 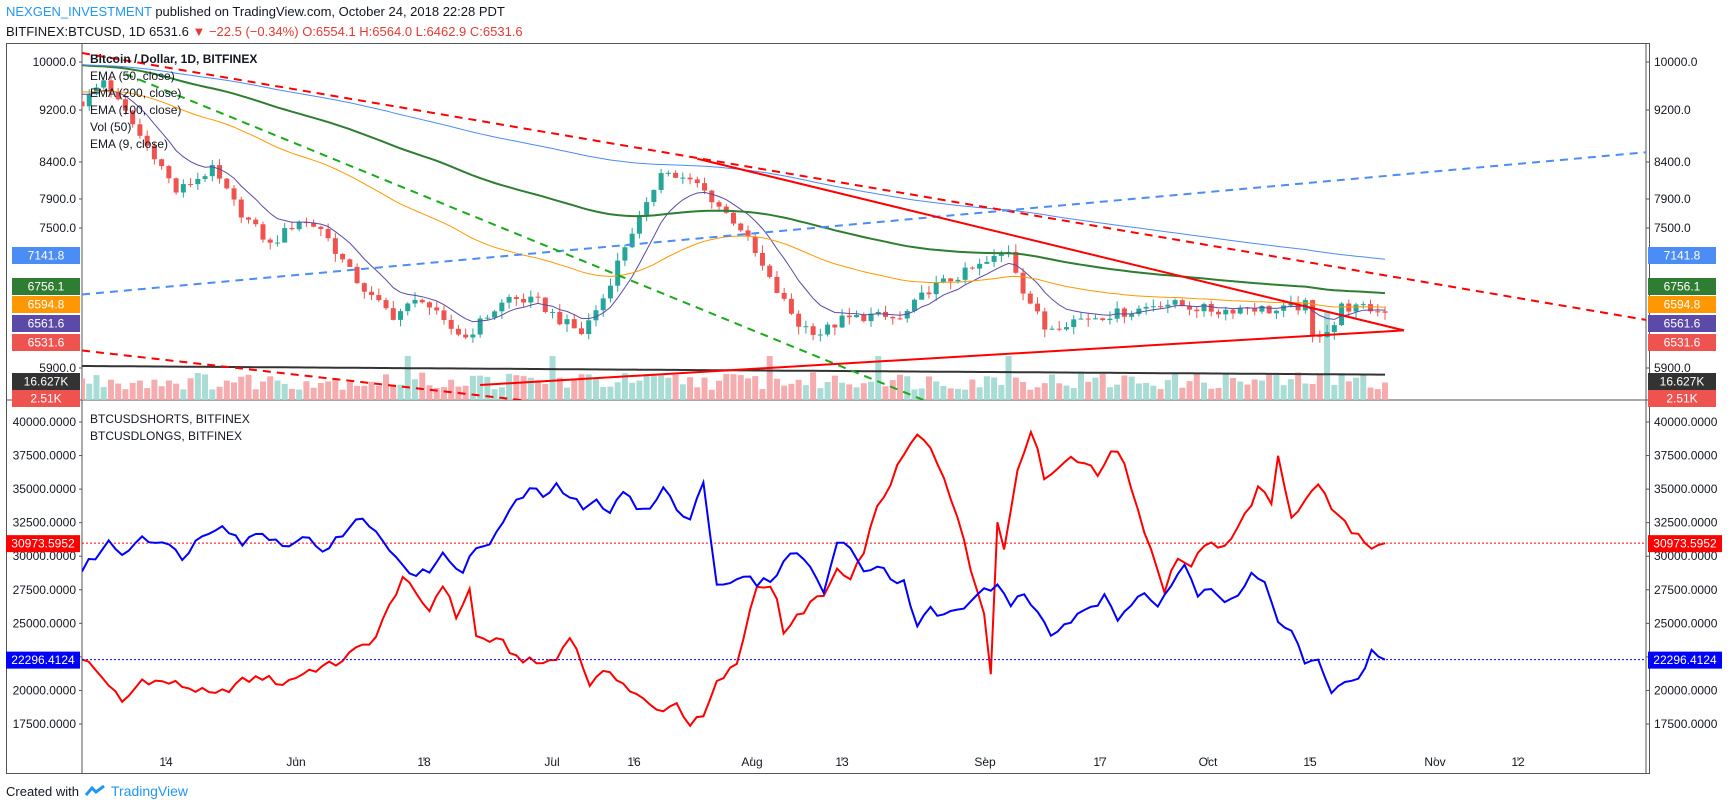 I want to click on support-trendline, so click(x=306, y=374).